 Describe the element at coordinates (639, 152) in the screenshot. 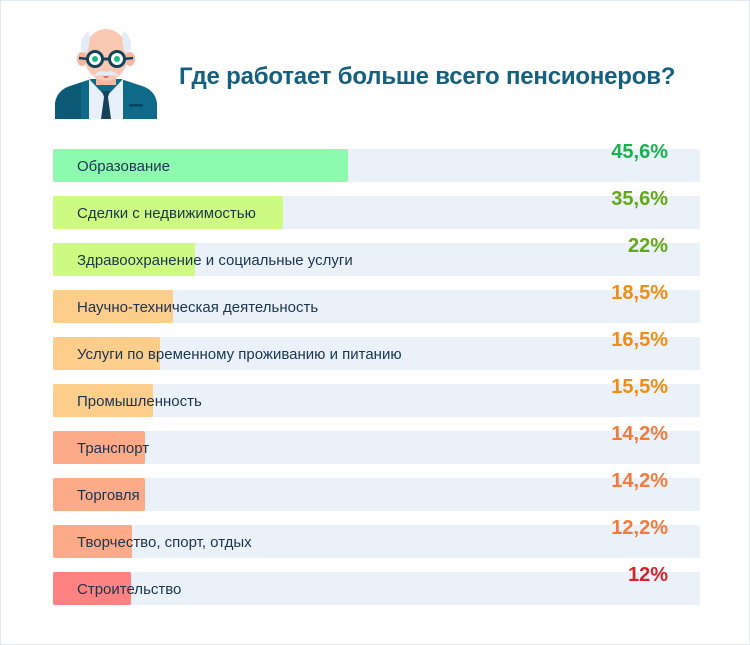

I see `bar-value: 45,6%` at that location.